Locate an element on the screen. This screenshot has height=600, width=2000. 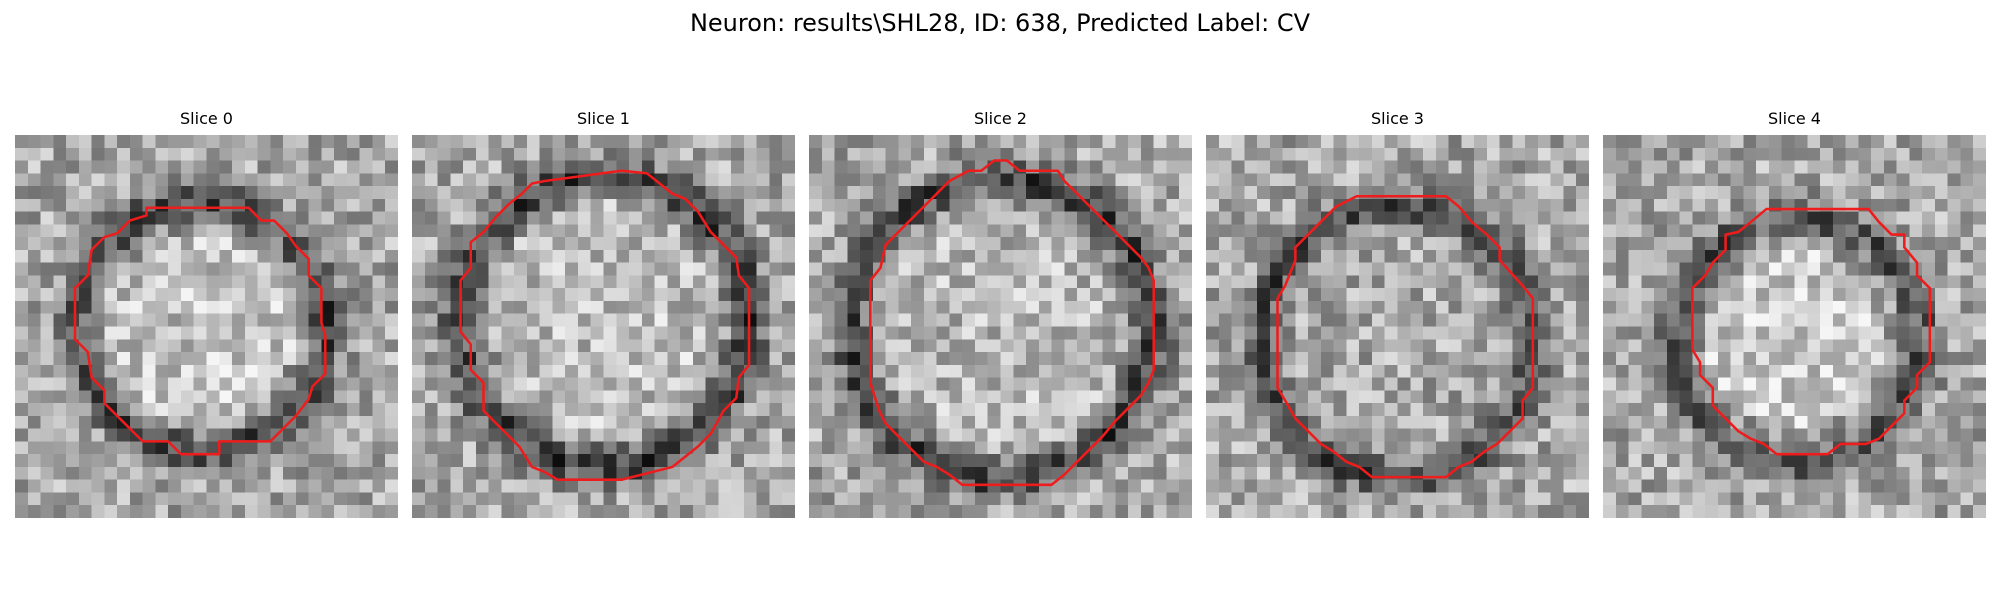
slice-panel-3: Slice 3 is located at coordinates (1397, 313).